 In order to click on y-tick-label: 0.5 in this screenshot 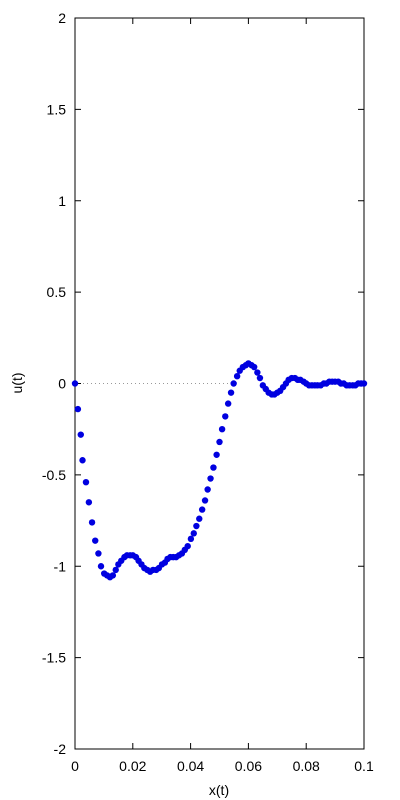, I will do `click(57, 292)`.